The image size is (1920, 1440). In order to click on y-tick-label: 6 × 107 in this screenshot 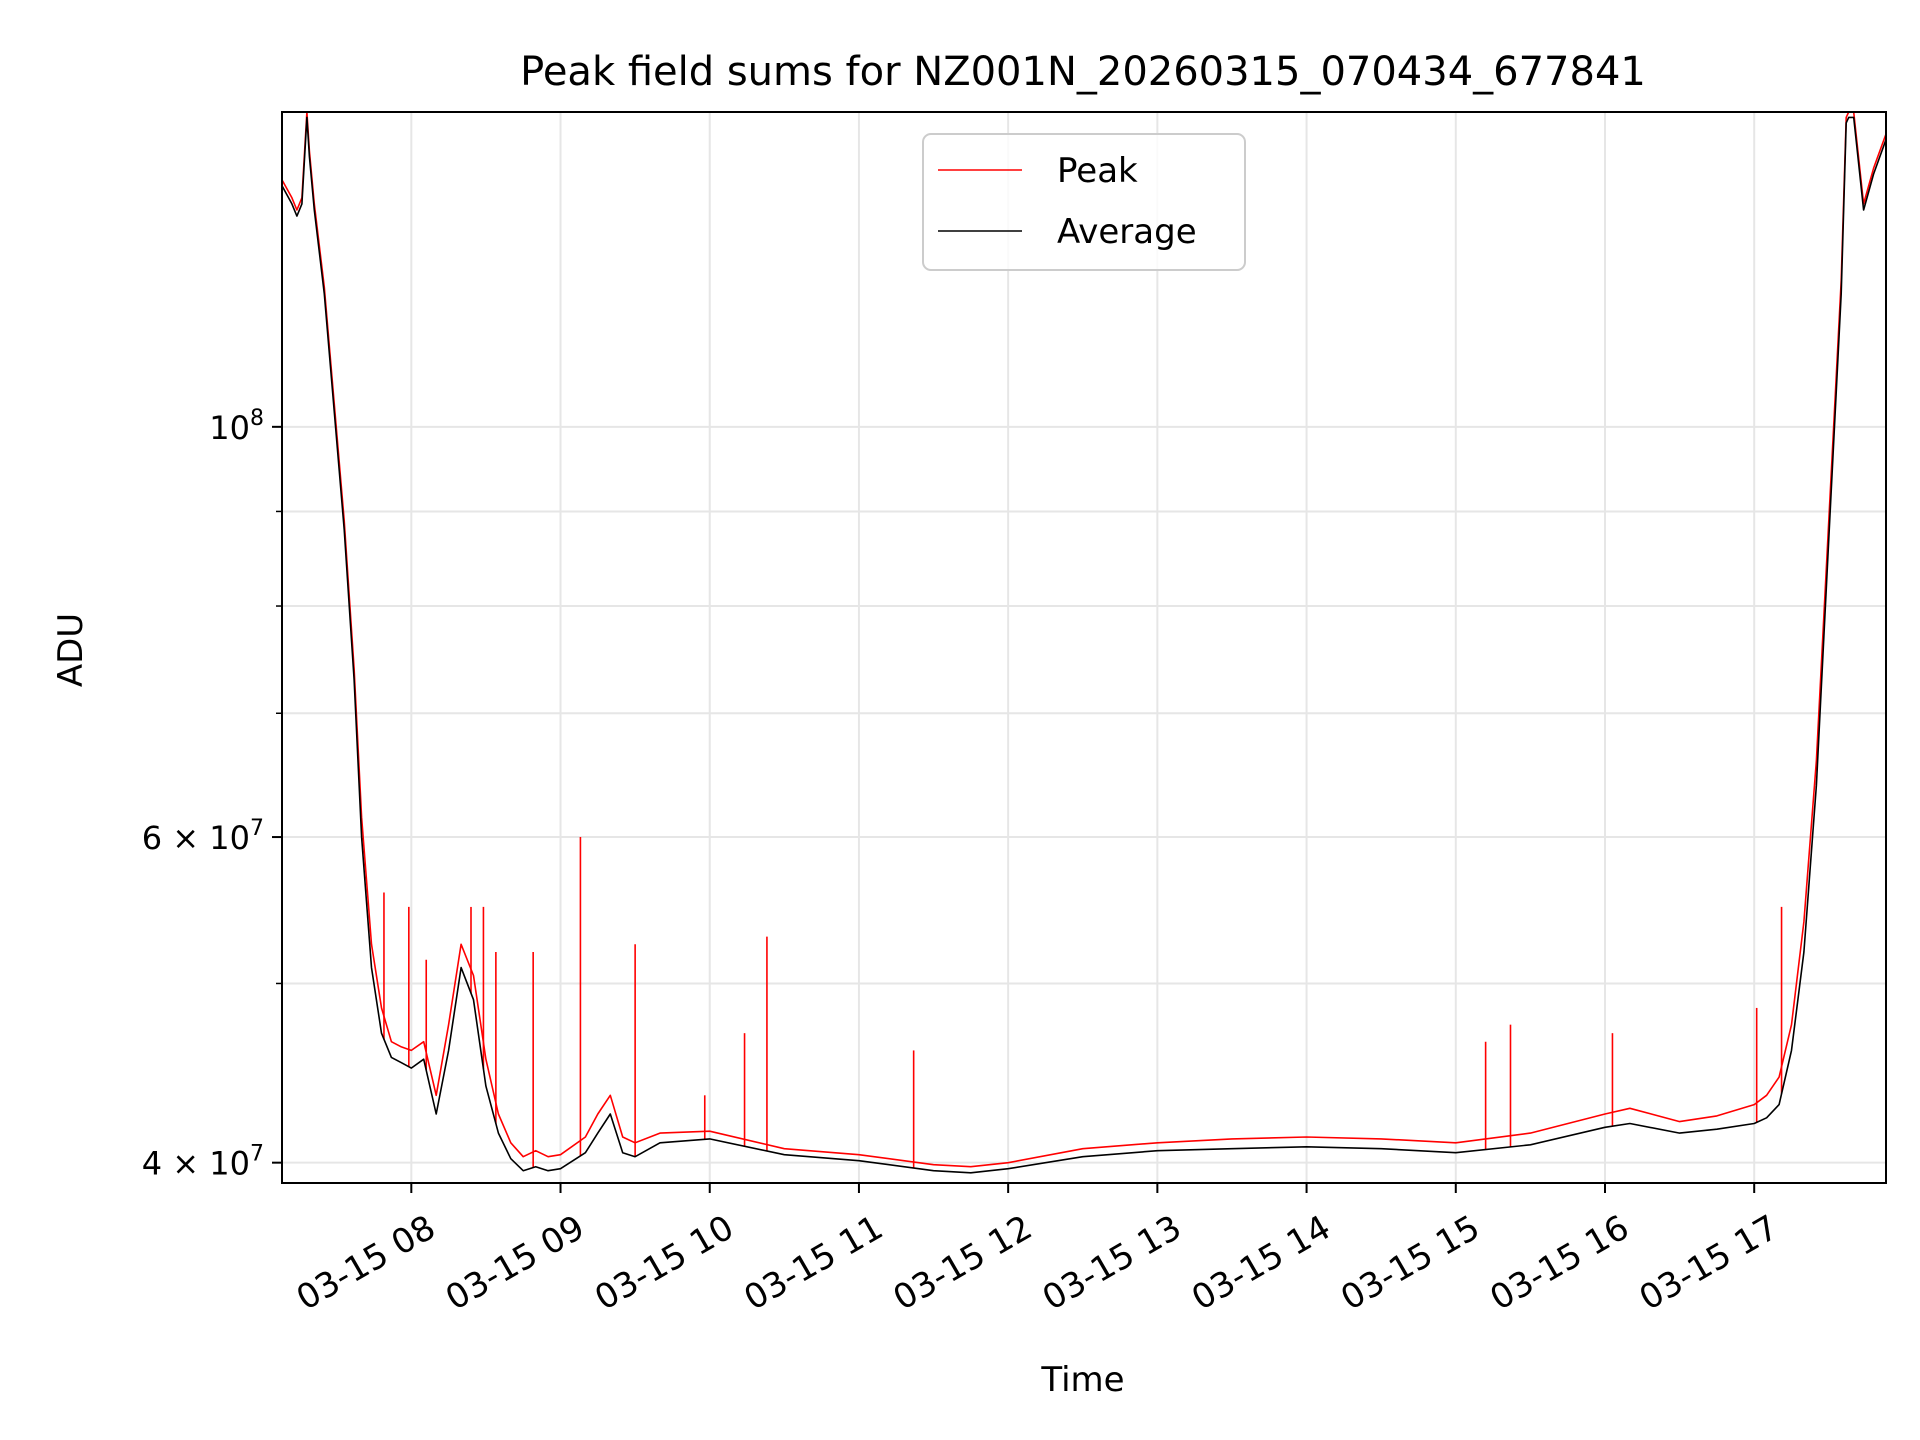, I will do `click(203, 836)`.